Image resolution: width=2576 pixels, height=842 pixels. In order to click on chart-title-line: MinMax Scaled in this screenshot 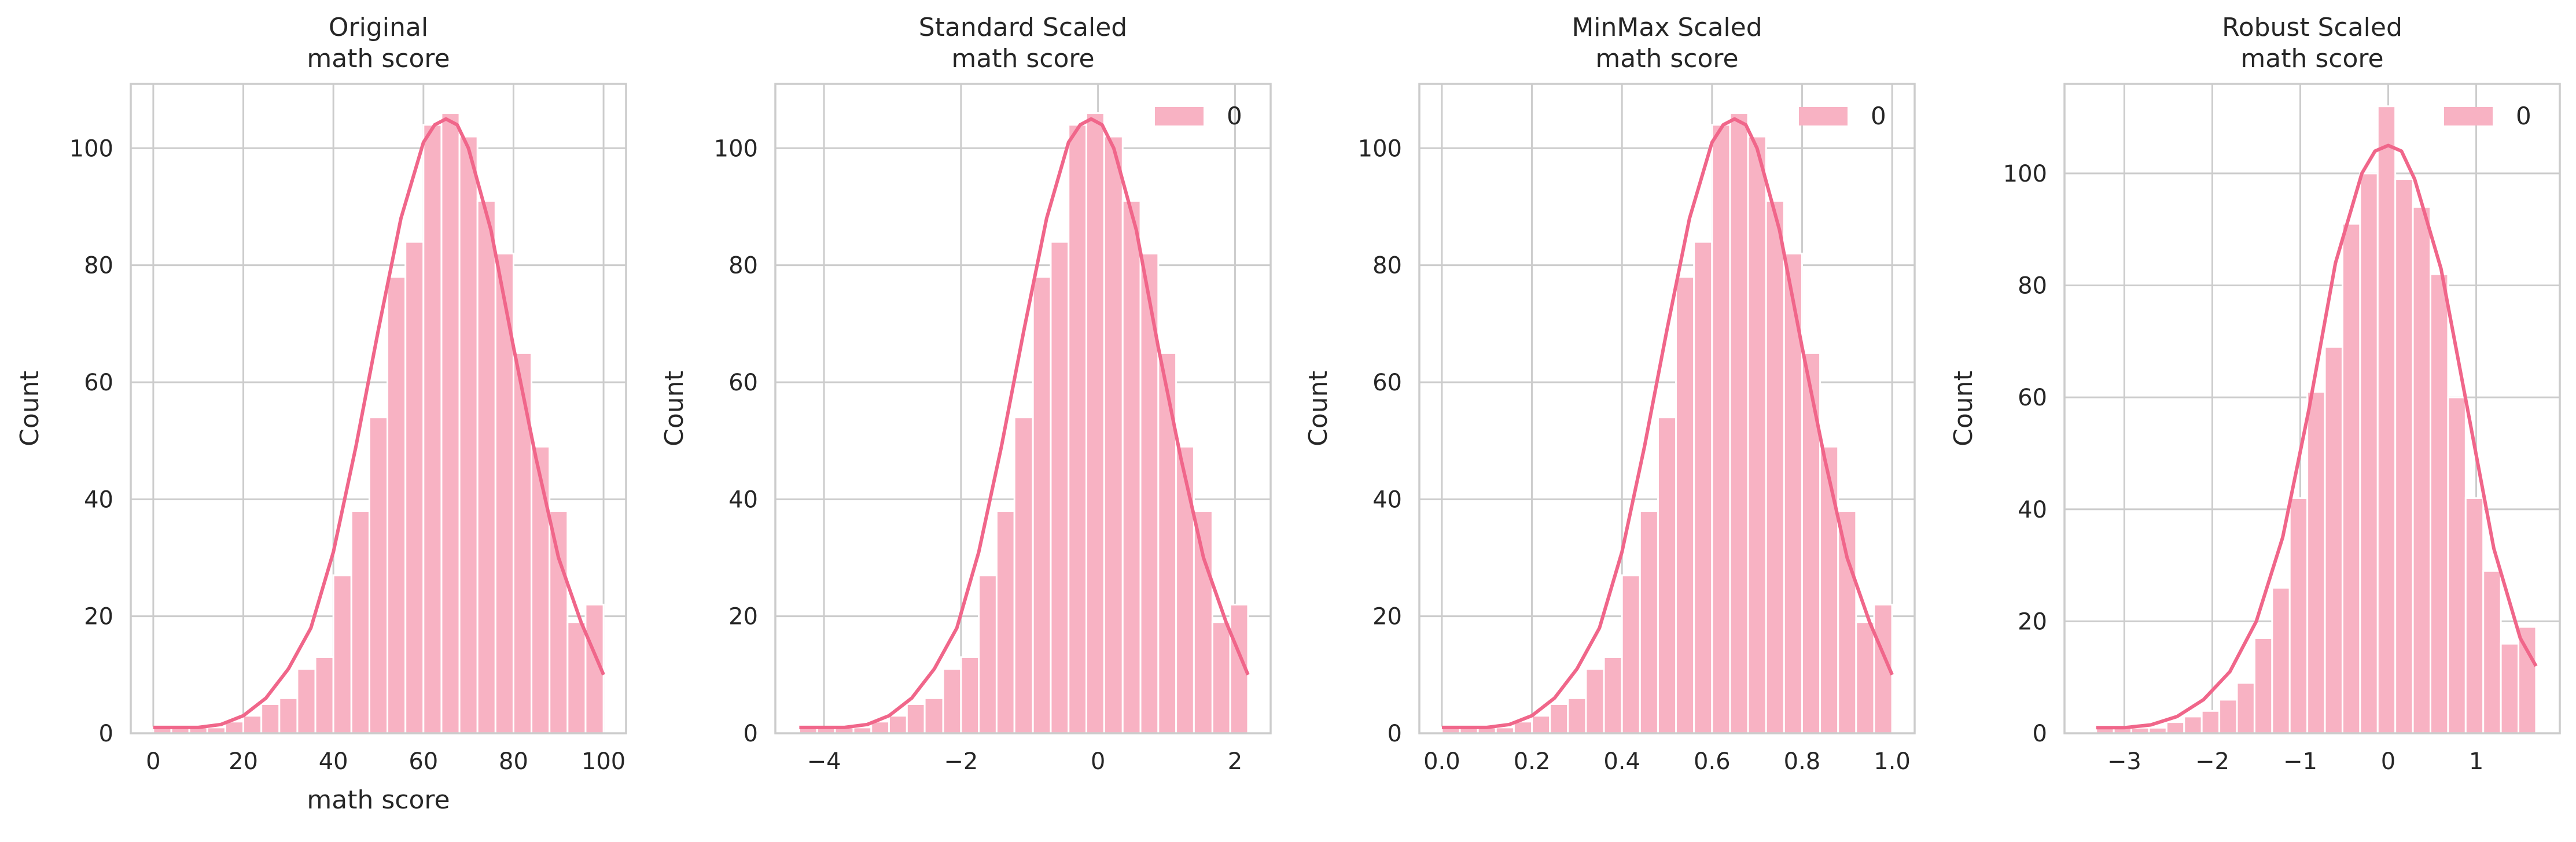, I will do `click(1667, 28)`.